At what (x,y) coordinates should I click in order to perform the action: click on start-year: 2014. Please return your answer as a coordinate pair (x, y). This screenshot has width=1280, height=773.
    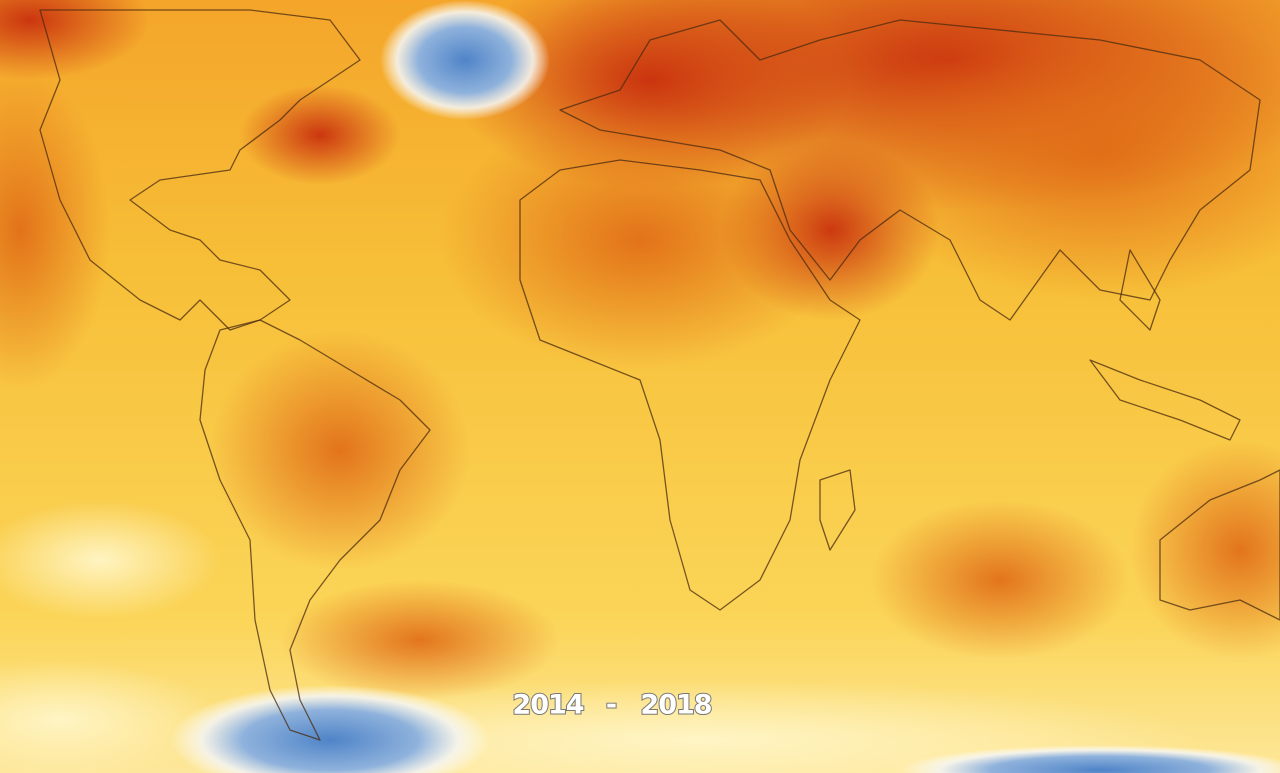
    Looking at the image, I should click on (547, 705).